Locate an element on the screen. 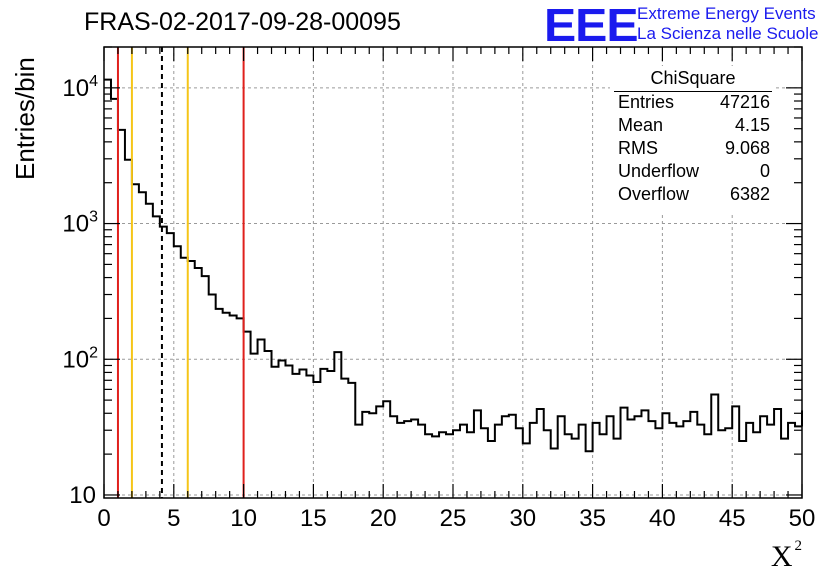 The image size is (836, 574). x-tick-label: 20 is located at coordinates (383, 518).